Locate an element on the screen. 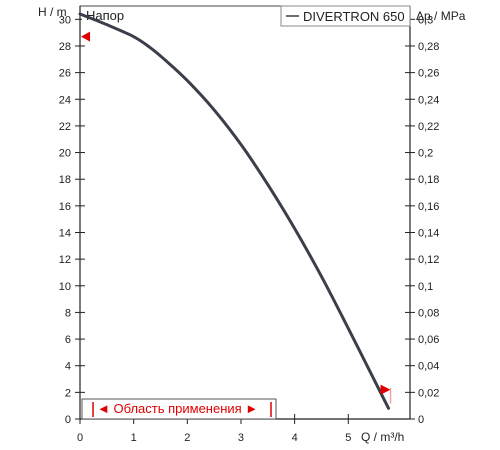 The height and width of the screenshot is (450, 500). y2-tick-label: 0,06 is located at coordinates (428, 340).